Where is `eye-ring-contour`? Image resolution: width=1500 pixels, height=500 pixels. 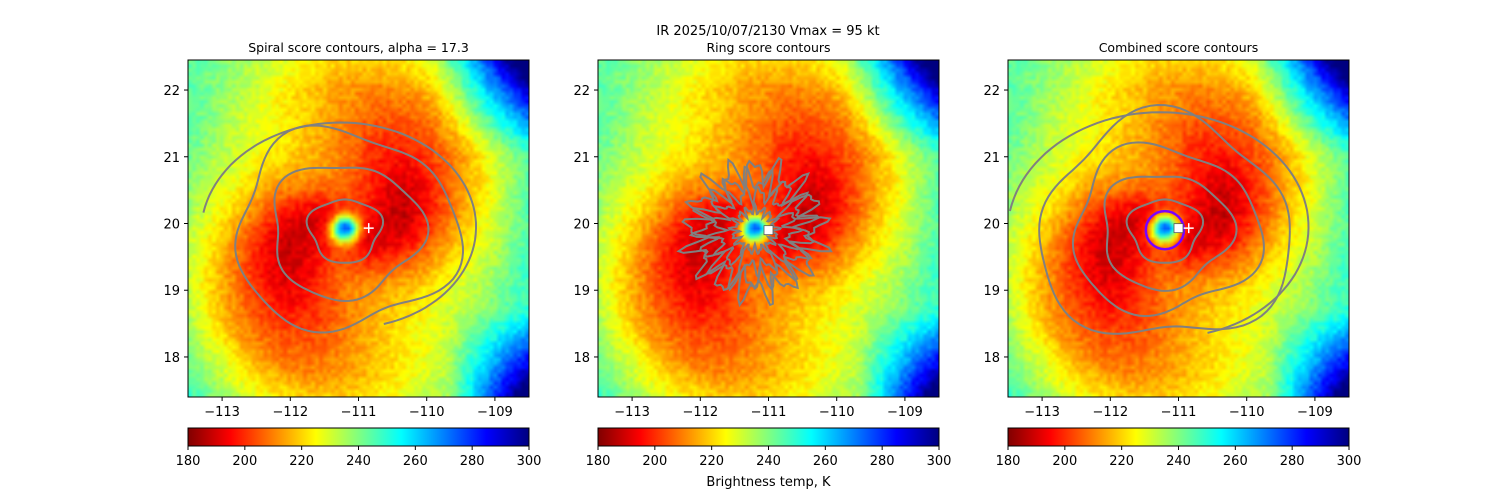
eye-ring-contour is located at coordinates (1165, 230).